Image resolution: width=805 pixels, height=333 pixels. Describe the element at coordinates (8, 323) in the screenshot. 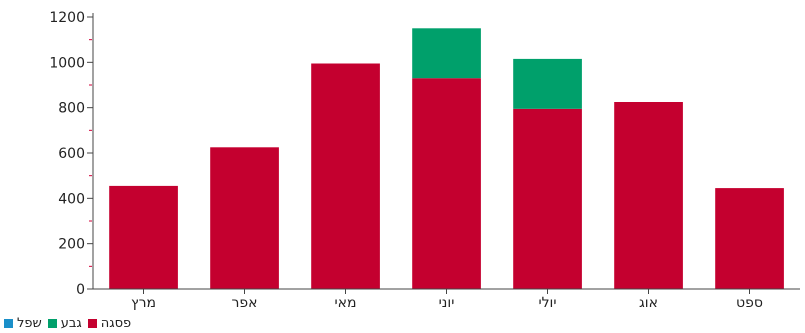

I see `legend-swatch-shefel` at that location.